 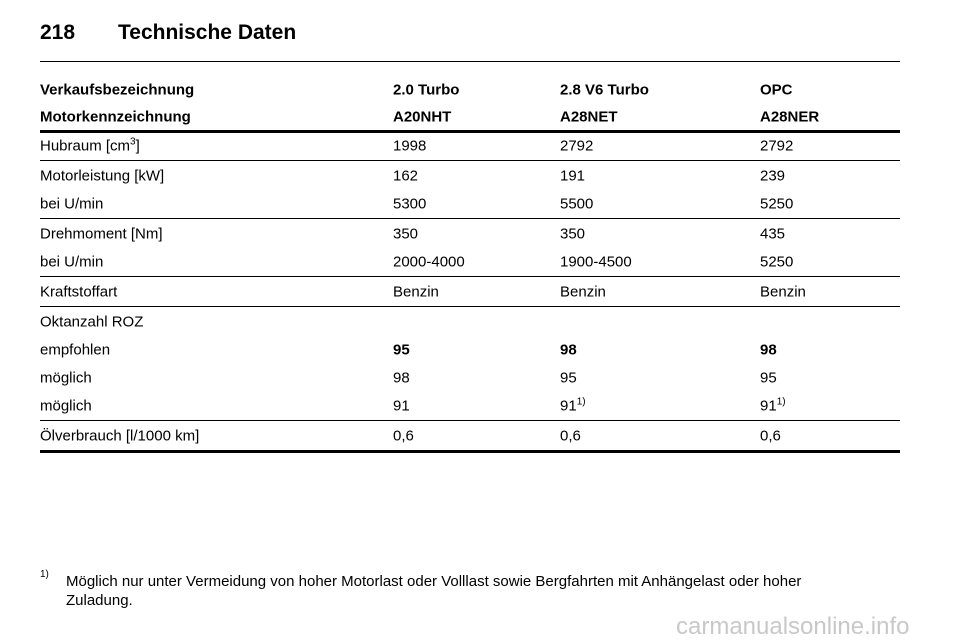 What do you see at coordinates (406, 176) in the screenshot?
I see `table-cell: 162` at bounding box center [406, 176].